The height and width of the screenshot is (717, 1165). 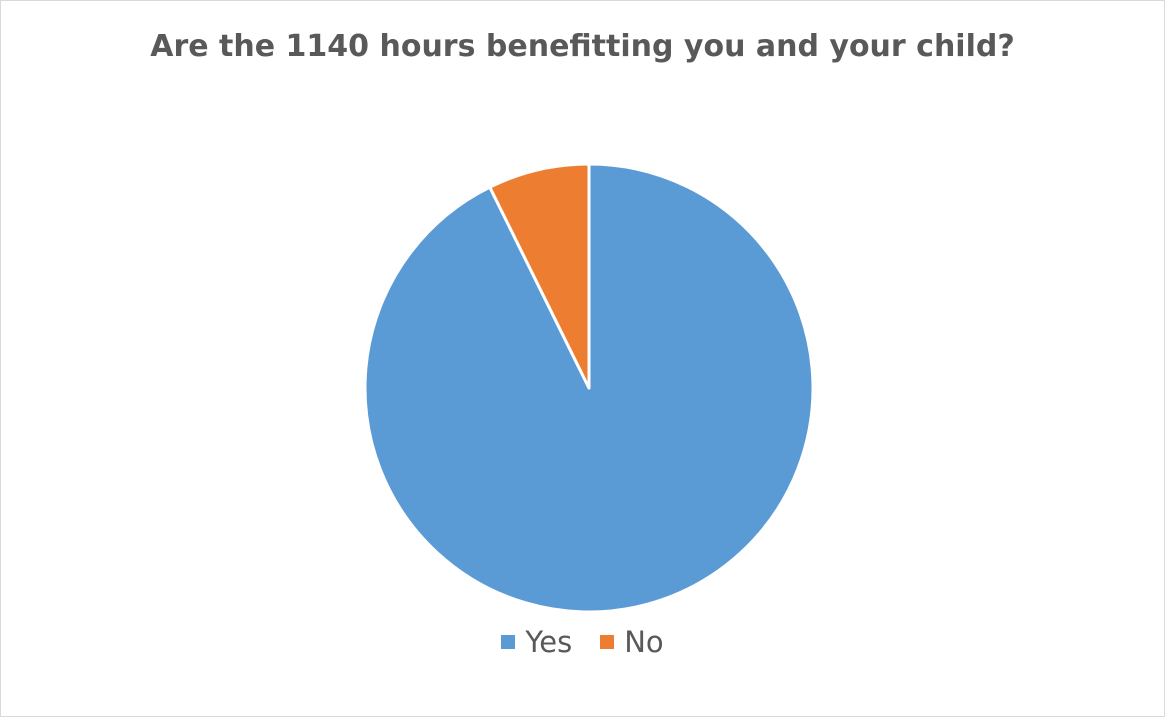 I want to click on legend-item-yes: Yes, so click(x=536, y=642).